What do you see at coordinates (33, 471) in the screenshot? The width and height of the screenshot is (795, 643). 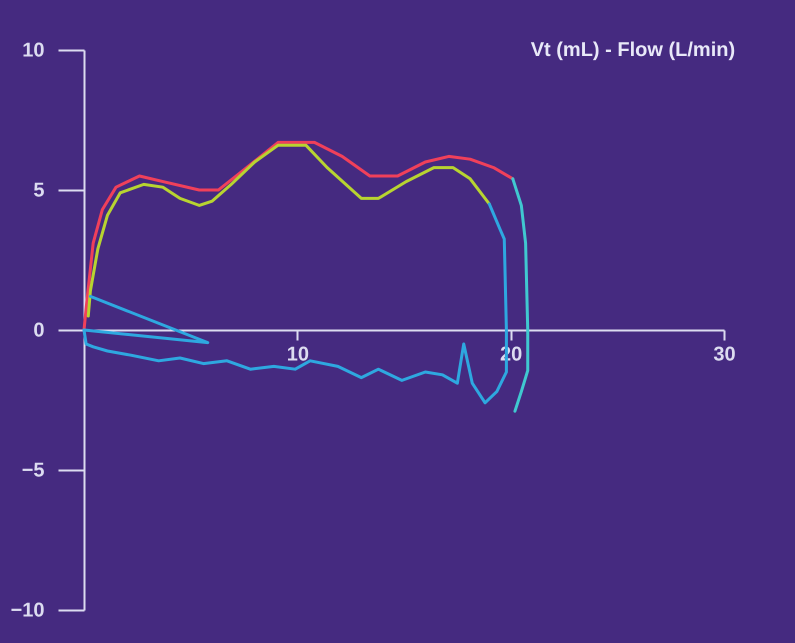 I see `y-tick-label: −5` at bounding box center [33, 471].